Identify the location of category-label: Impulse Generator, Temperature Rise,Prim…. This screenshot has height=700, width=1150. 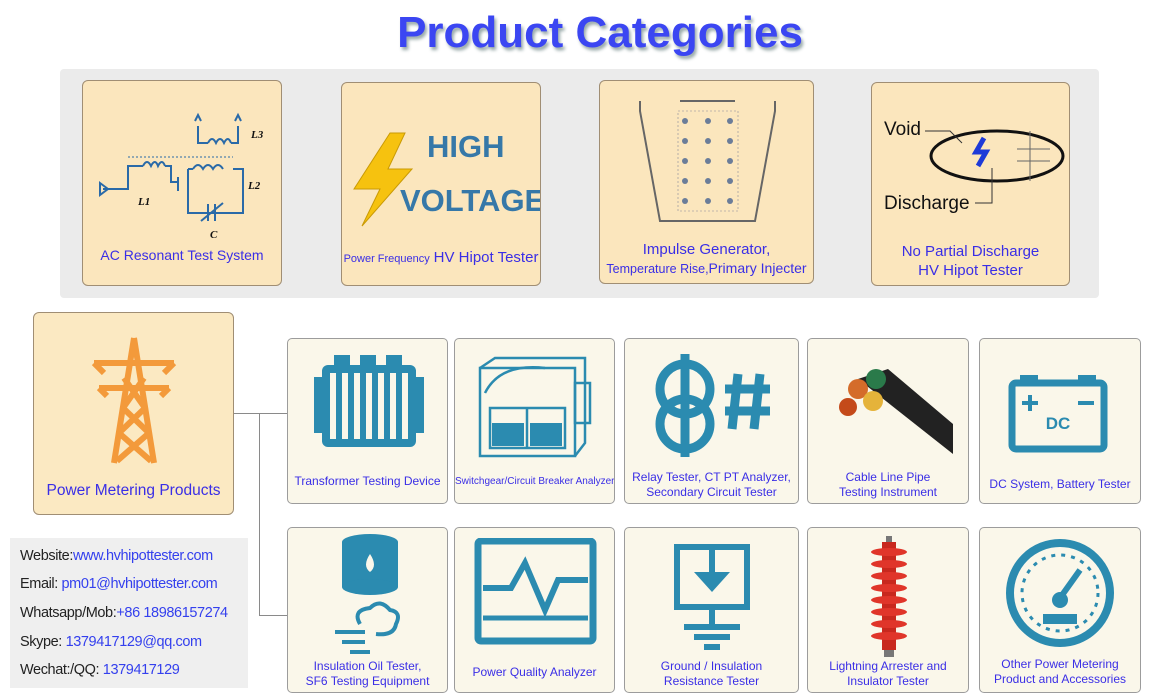
(706, 259).